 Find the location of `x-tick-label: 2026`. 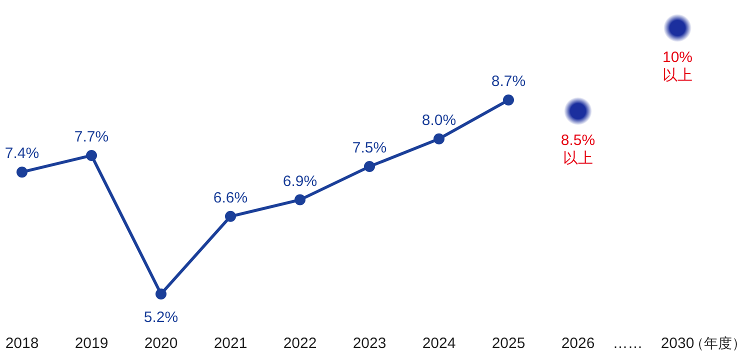

x-tick-label: 2026 is located at coordinates (578, 343).